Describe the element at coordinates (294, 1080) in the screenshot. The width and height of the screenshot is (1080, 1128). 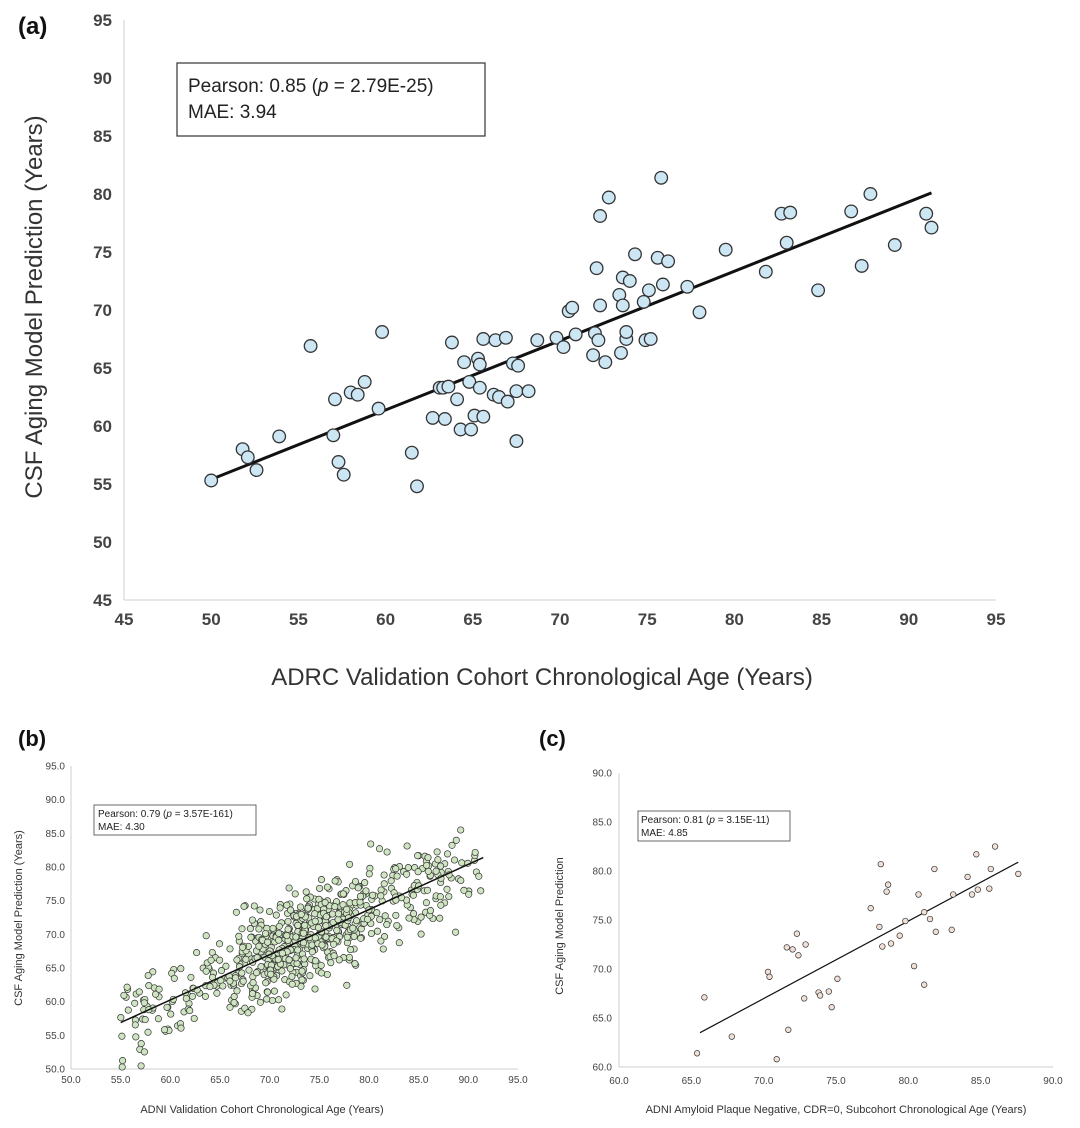
I see `panel-b-x-tick-labels: 50.0 55.0 60.0 65.0 70.0 75.0 80.0 85.0 90.0 95.0` at that location.